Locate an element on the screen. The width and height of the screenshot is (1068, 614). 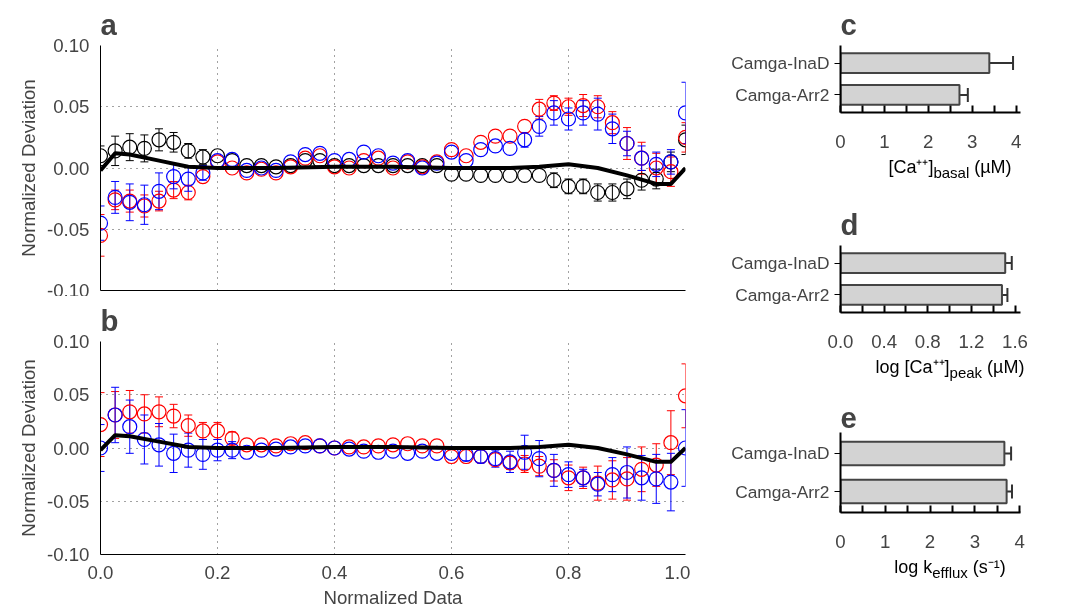
x-axis-title: Normalized Data is located at coordinates (393, 597).